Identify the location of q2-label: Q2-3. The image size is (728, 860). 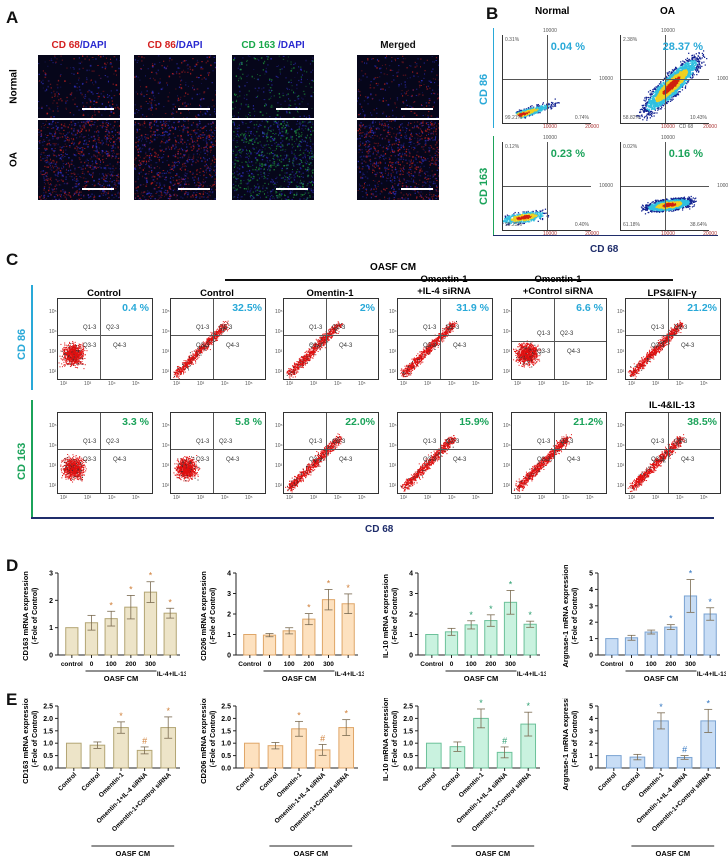
(339, 442).